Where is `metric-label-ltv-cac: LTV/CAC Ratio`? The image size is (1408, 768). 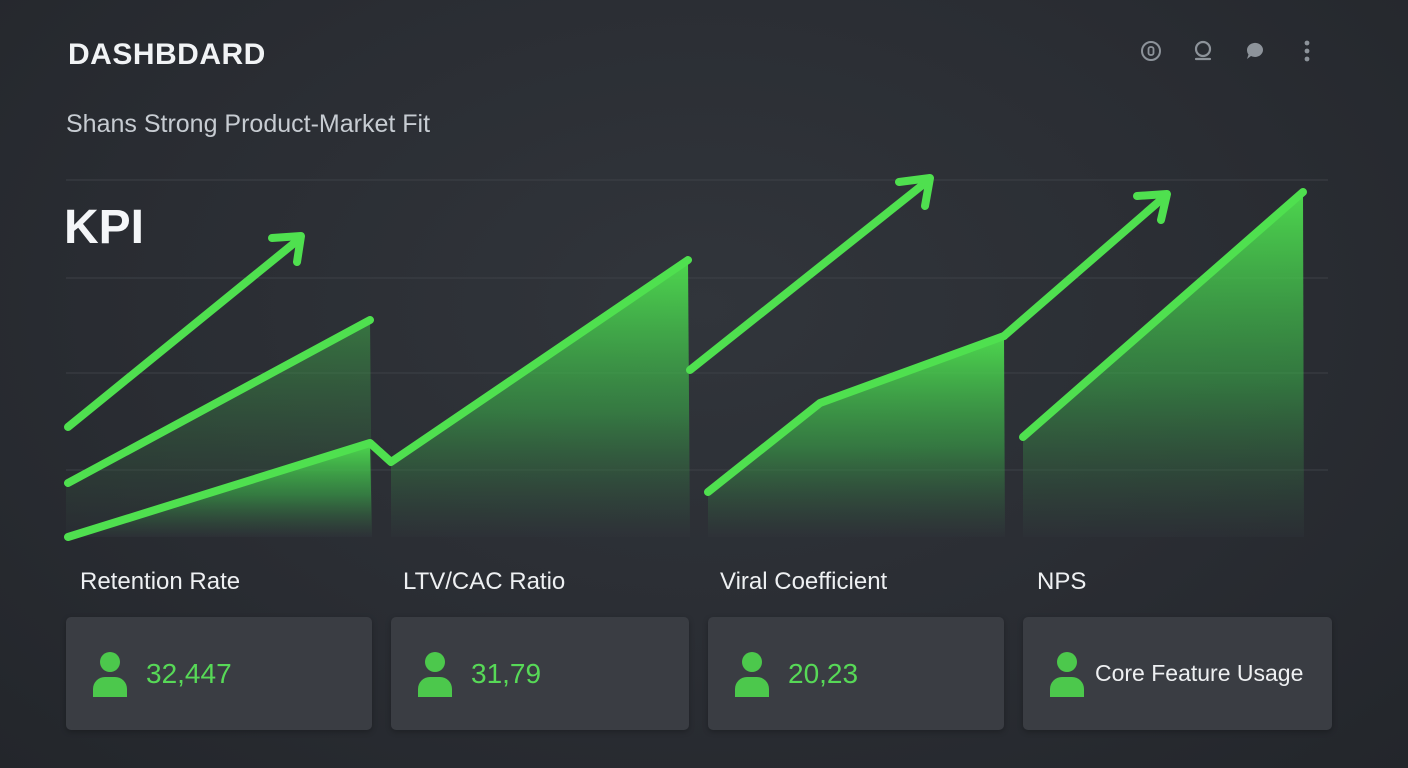
metric-label-ltv-cac: LTV/CAC Ratio is located at coordinates (484, 581).